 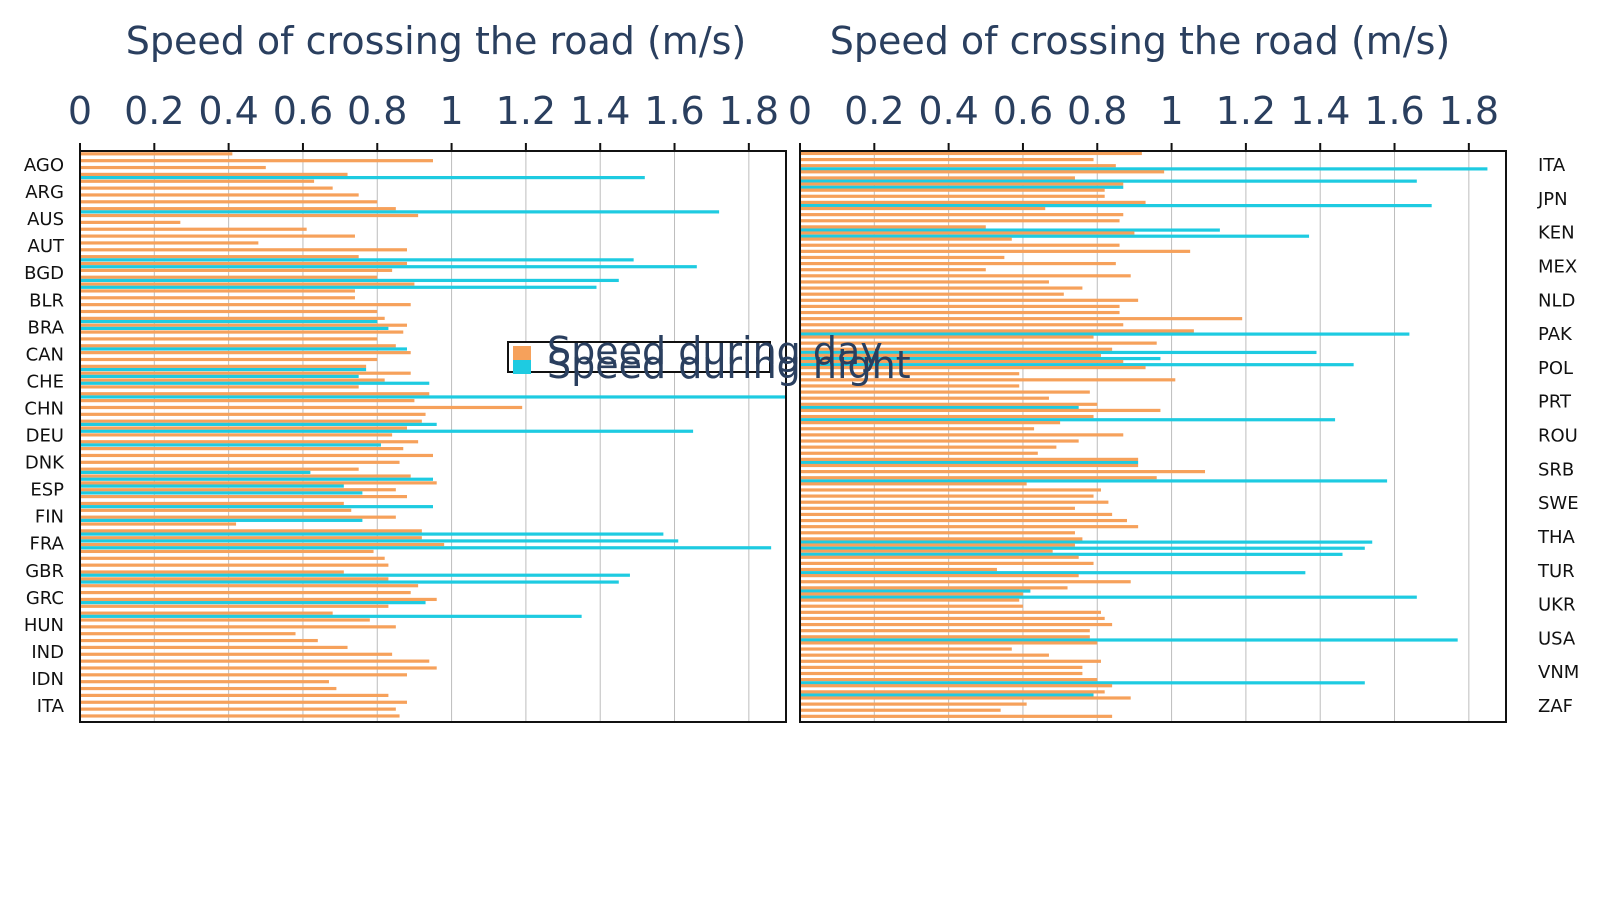 What do you see at coordinates (1552, 199) in the screenshot?
I see `category-label: JPN` at bounding box center [1552, 199].